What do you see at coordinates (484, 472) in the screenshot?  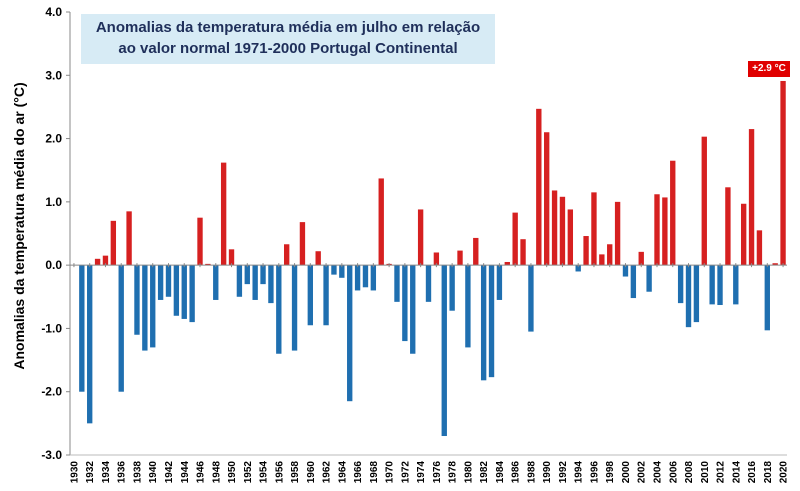 I see `x-tick-label: 1982` at bounding box center [484, 472].